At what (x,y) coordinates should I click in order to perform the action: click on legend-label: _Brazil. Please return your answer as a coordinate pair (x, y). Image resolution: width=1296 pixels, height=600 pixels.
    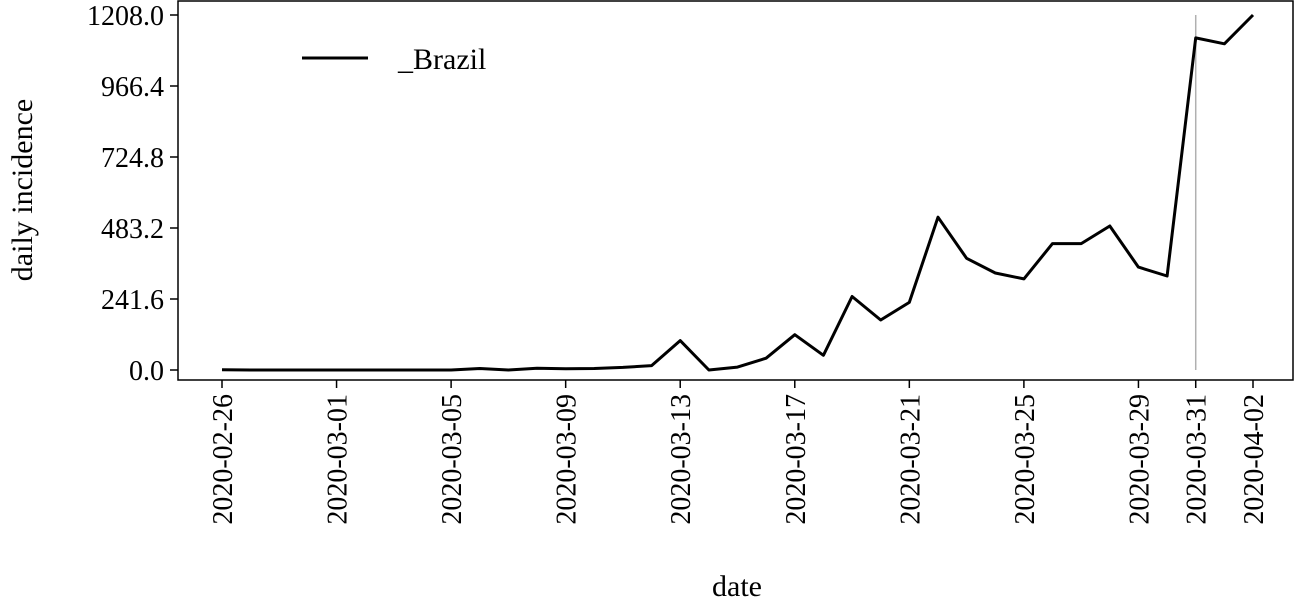
    Looking at the image, I should click on (441, 59).